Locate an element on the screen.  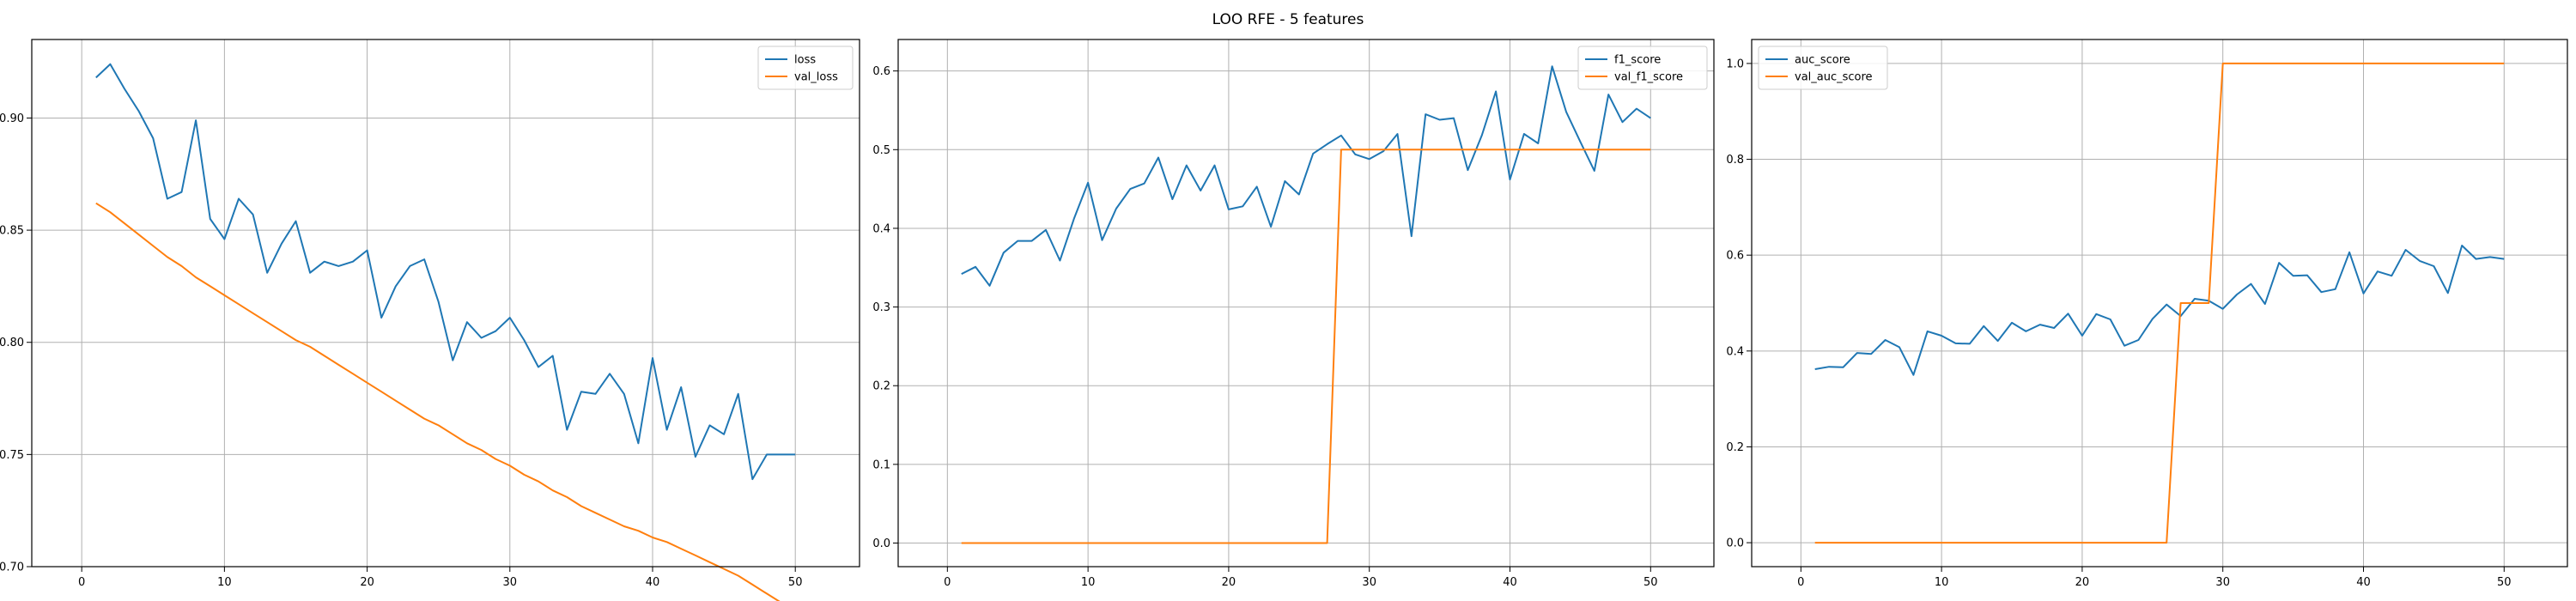
series-line-f1-score is located at coordinates (1306, 176).